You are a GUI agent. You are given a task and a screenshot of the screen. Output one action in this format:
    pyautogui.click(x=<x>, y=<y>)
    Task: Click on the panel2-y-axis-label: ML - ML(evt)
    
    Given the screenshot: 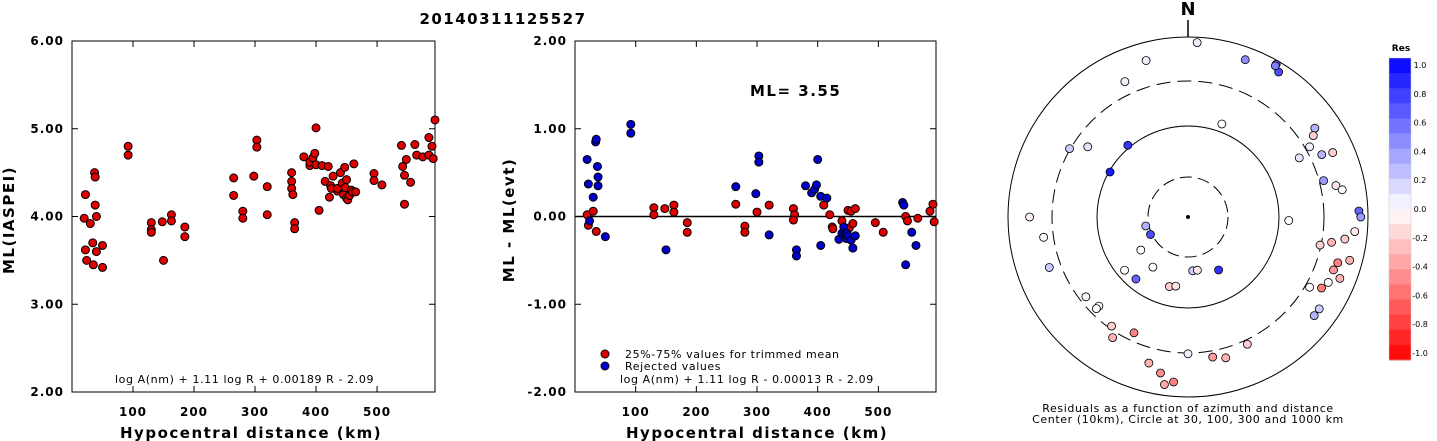 What is the action you would take?
    pyautogui.click(x=509, y=220)
    